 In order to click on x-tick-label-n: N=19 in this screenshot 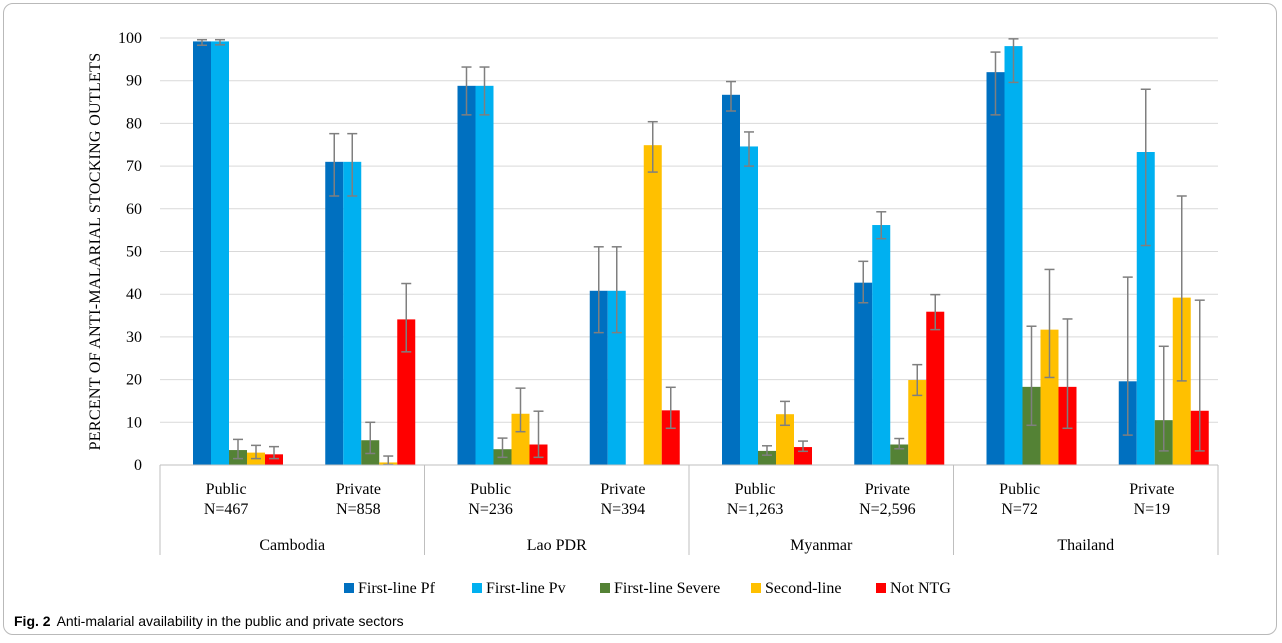, I will do `click(1152, 509)`.